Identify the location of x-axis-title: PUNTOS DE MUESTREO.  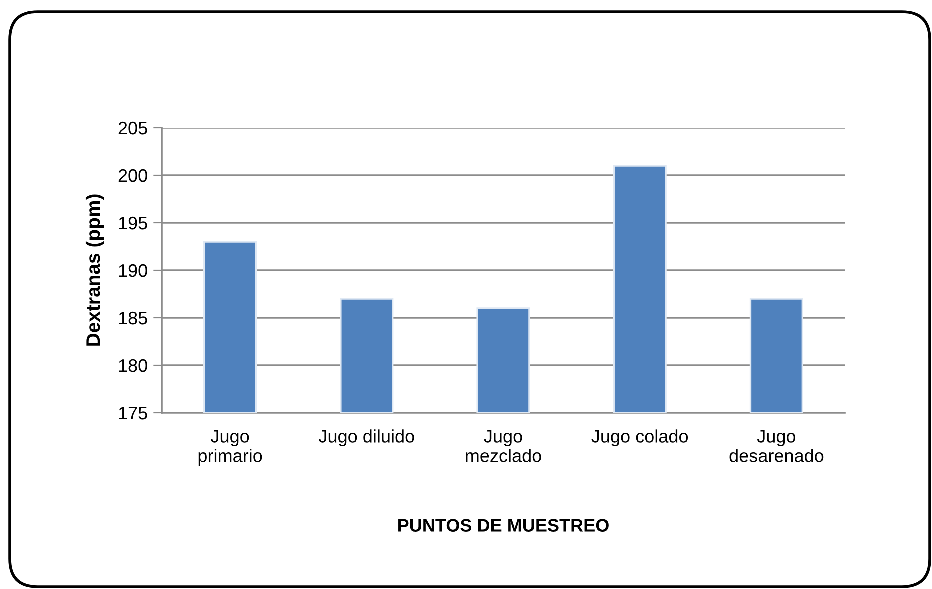
(503, 525).